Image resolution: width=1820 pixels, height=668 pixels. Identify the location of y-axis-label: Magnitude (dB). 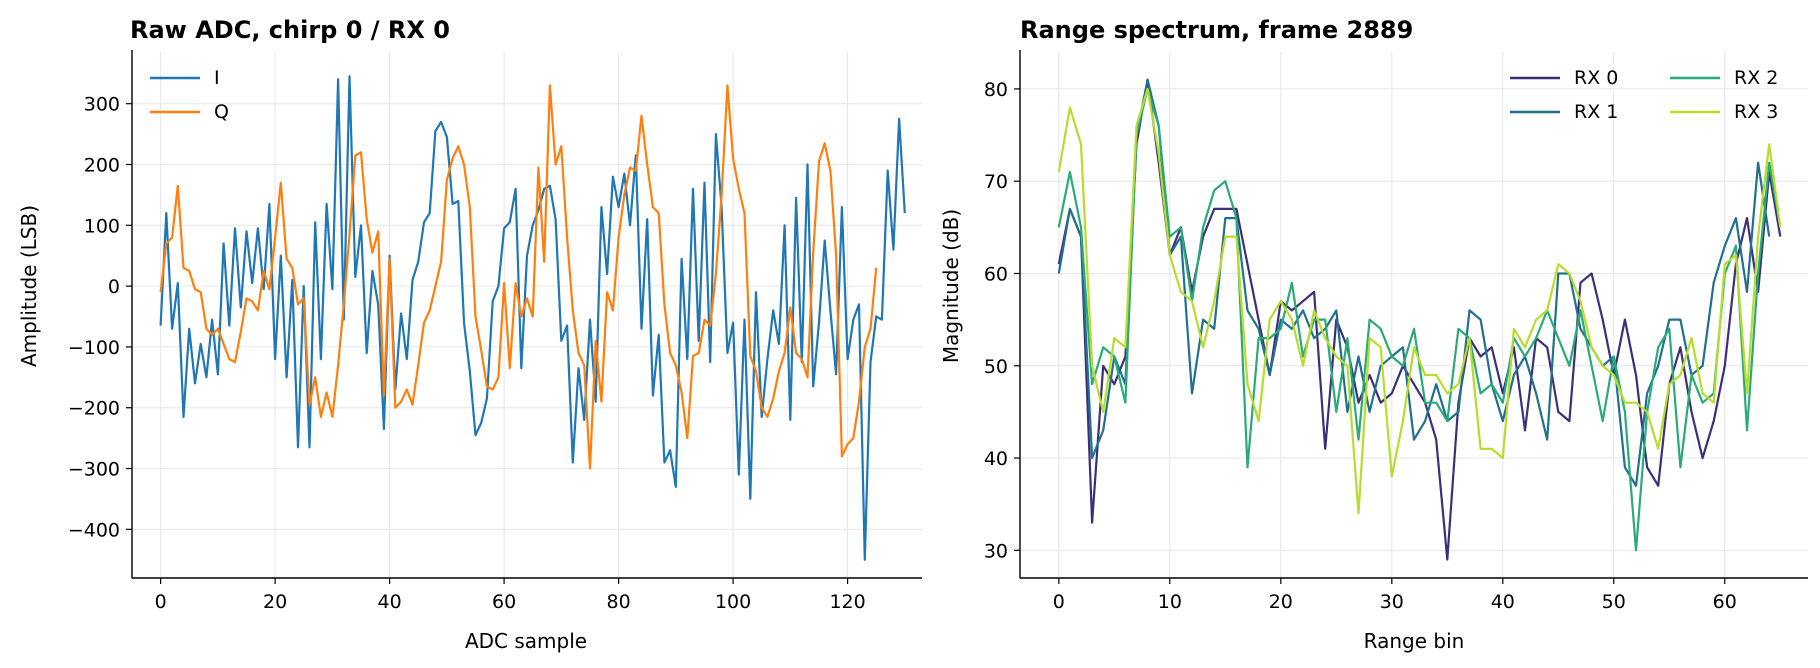
(951, 286).